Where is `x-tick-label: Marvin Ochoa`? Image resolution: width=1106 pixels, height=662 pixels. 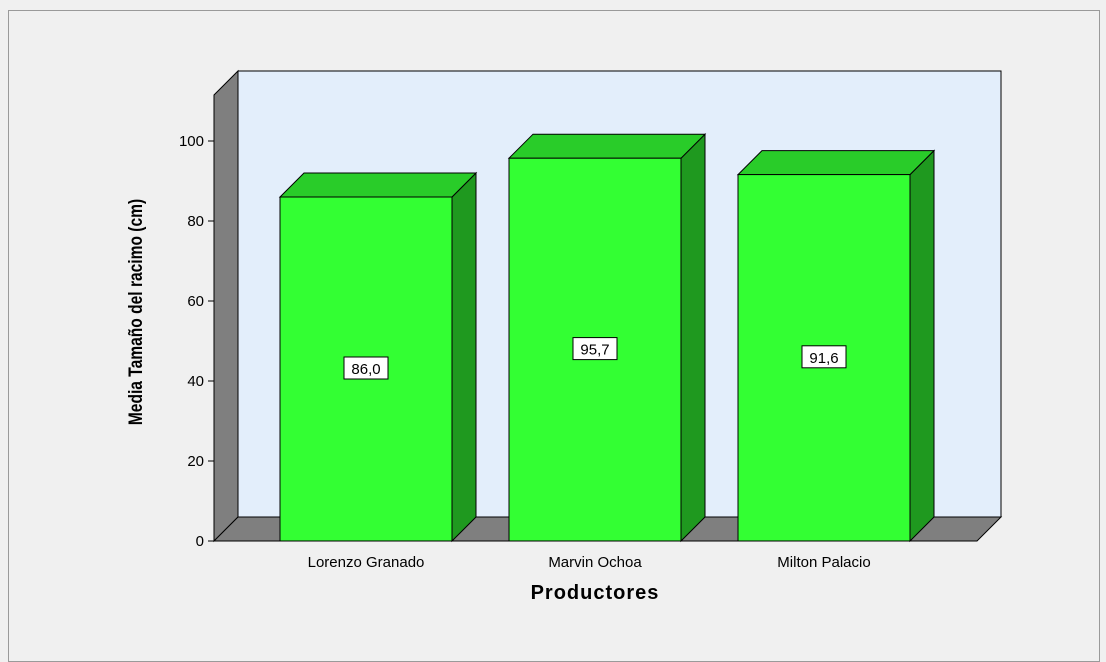
x-tick-label: Marvin Ochoa is located at coordinates (595, 562).